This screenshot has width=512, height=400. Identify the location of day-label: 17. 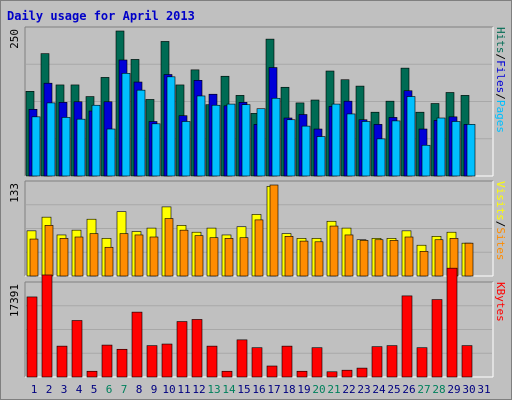
(273, 389).